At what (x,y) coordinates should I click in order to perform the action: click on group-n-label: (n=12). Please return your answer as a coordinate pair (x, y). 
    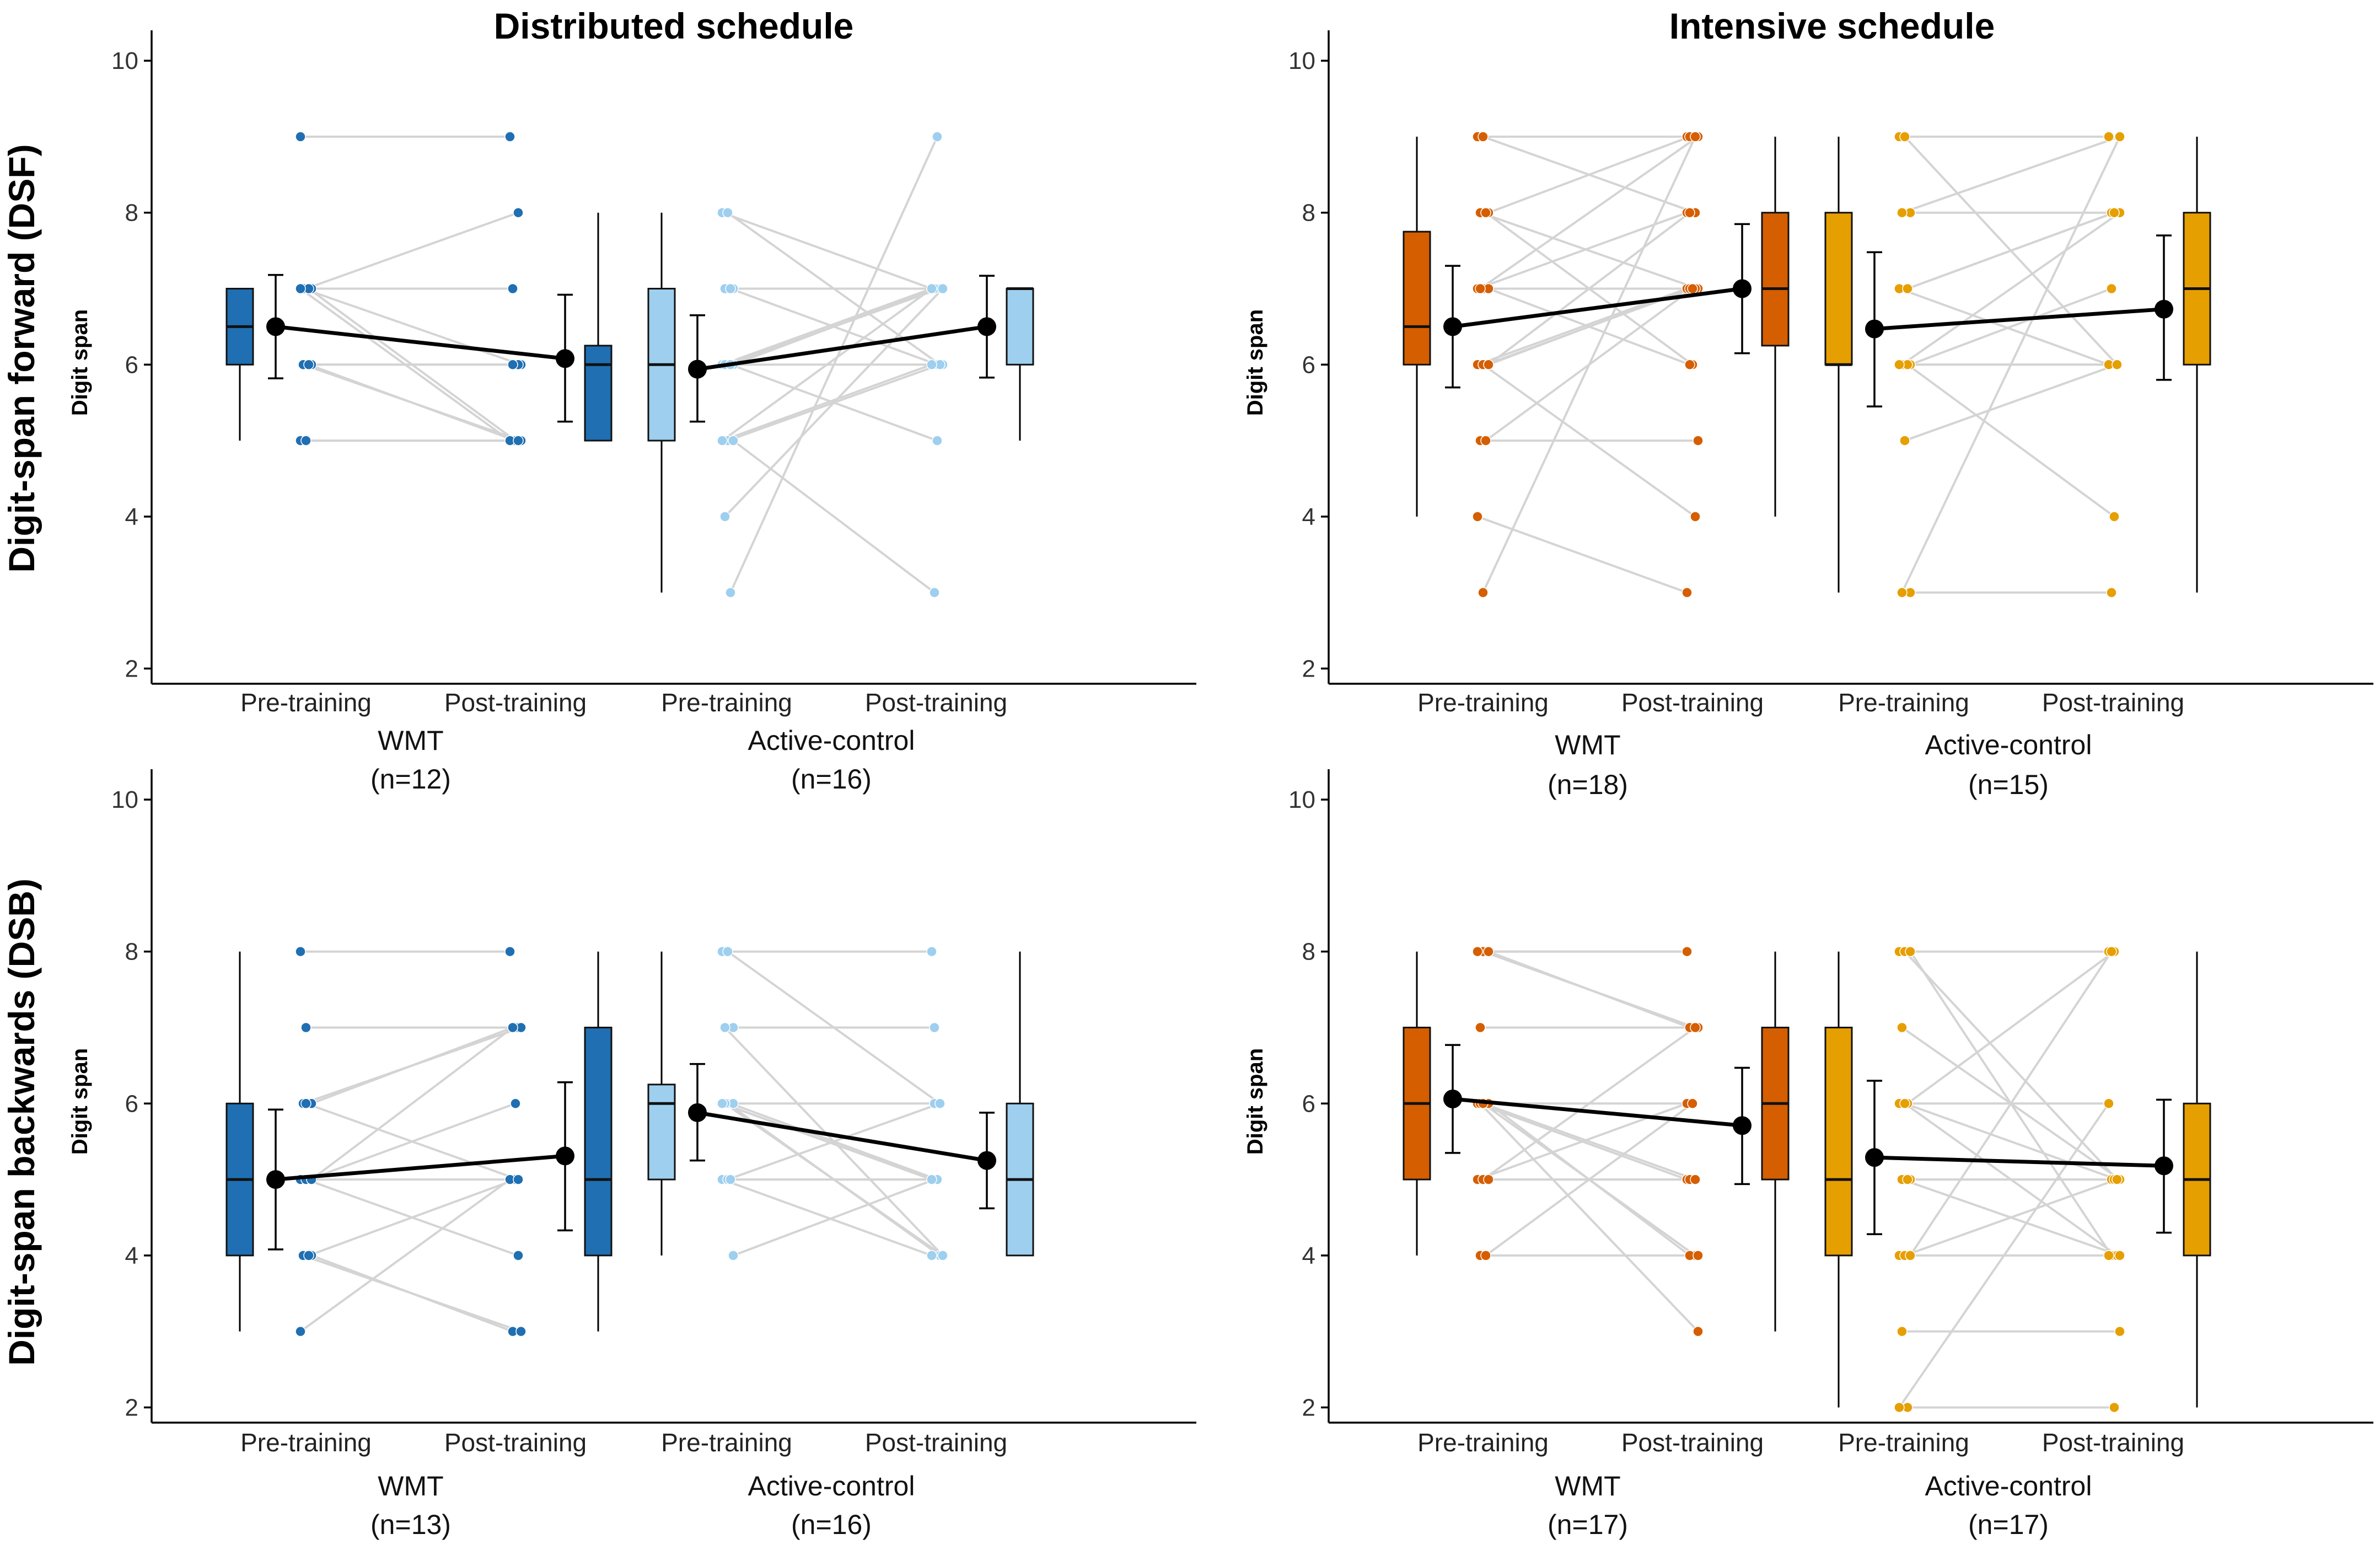
    Looking at the image, I should click on (410, 779).